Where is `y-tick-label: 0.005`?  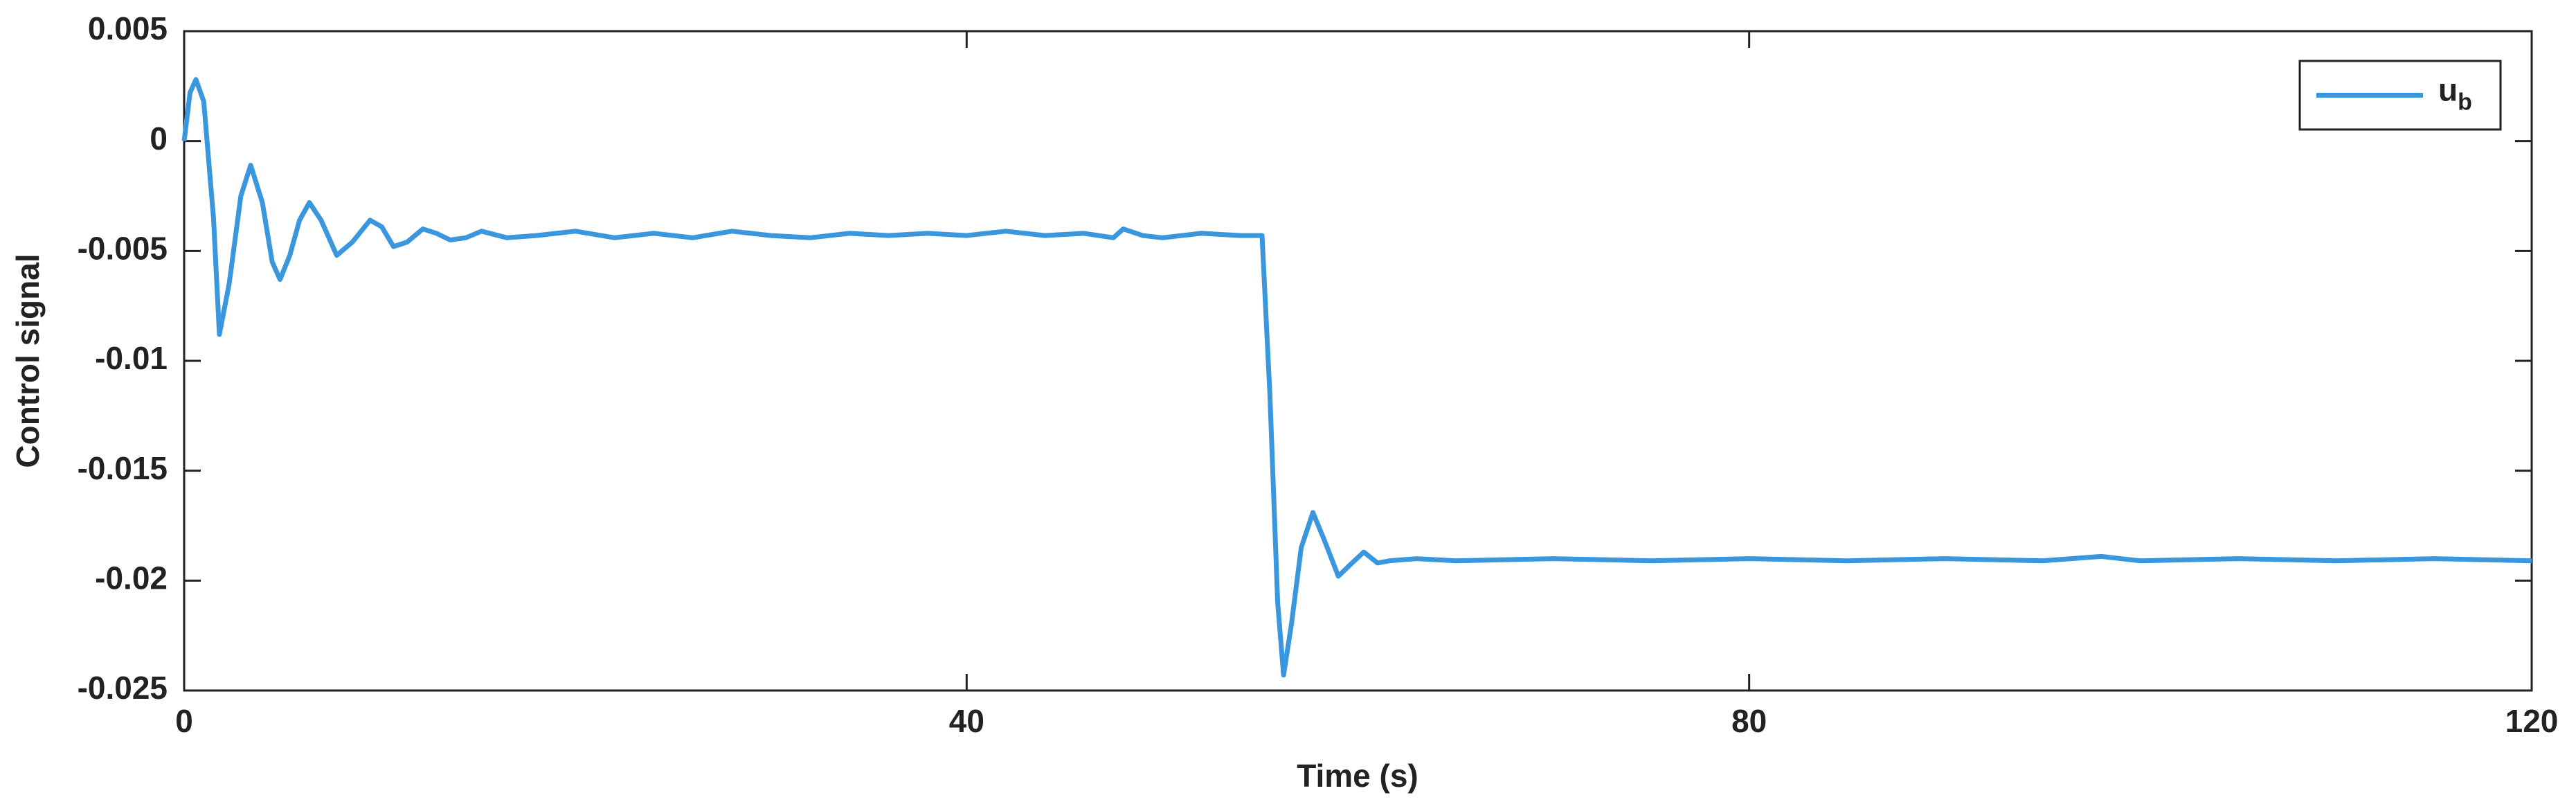
y-tick-label: 0.005 is located at coordinates (128, 28).